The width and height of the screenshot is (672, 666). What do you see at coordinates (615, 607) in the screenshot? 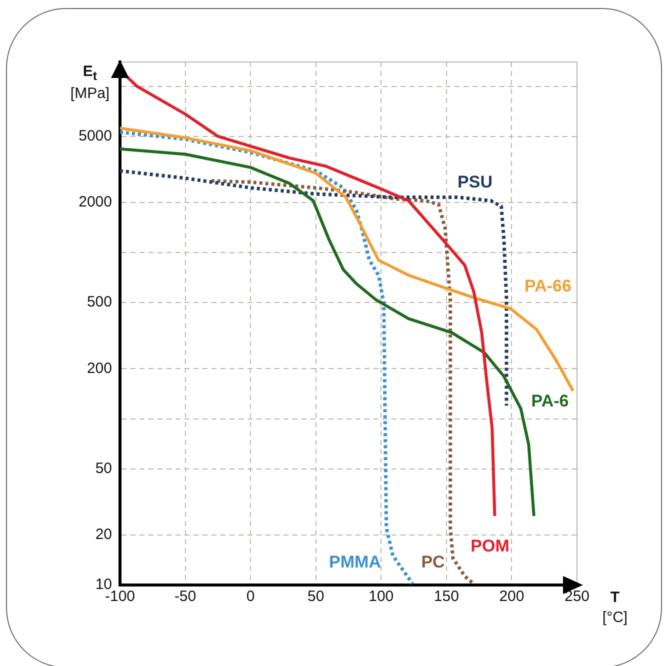
I see `x-axis-title: T [°C]` at bounding box center [615, 607].